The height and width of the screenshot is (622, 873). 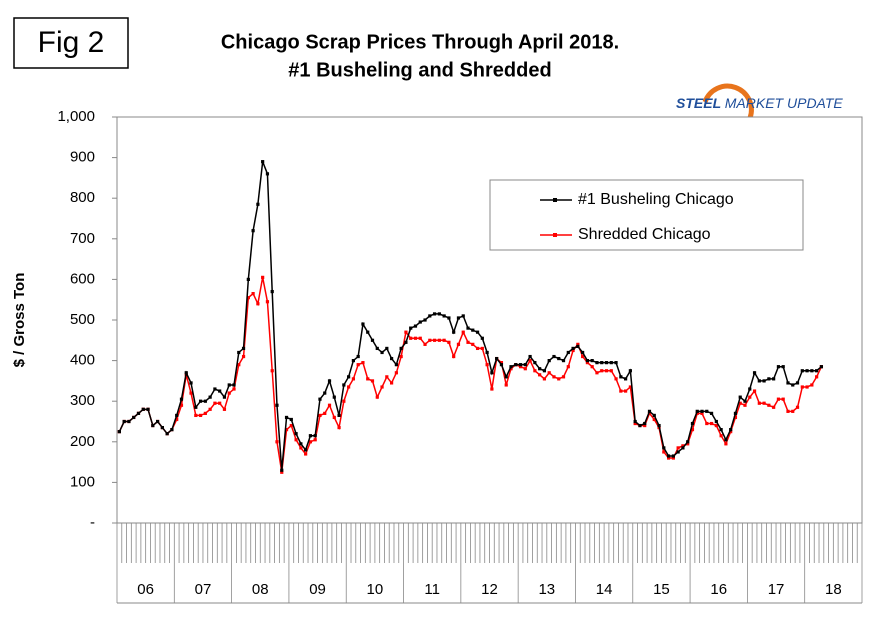 What do you see at coordinates (776, 589) in the screenshot?
I see `x-tick-label: 17` at bounding box center [776, 589].